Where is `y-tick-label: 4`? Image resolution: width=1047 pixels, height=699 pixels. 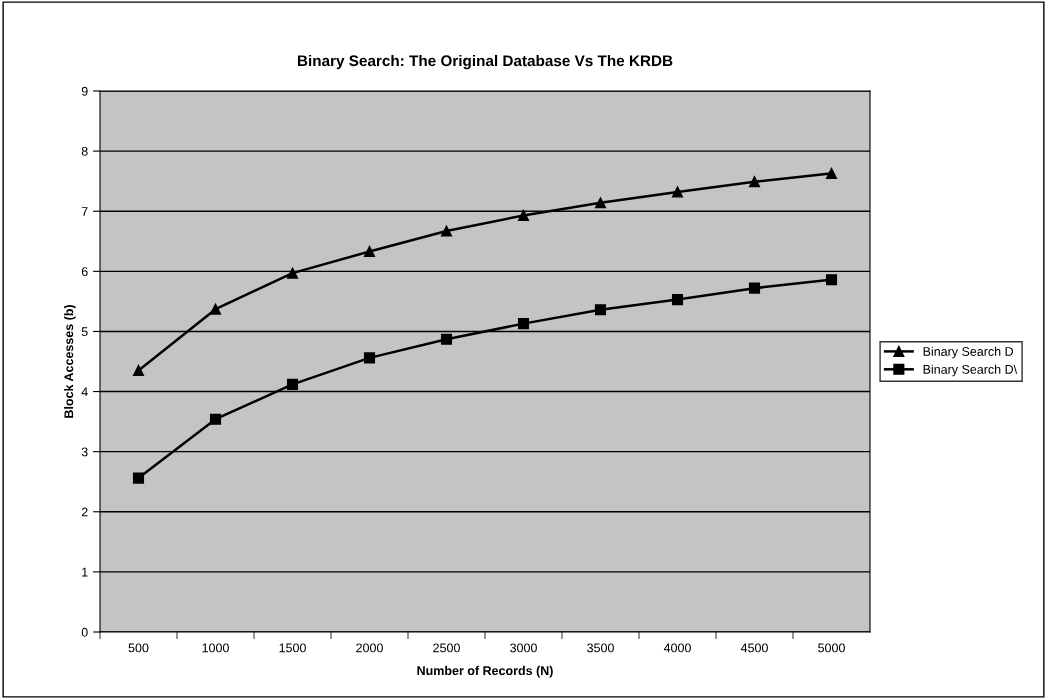
y-tick-label: 4 is located at coordinates (84, 392).